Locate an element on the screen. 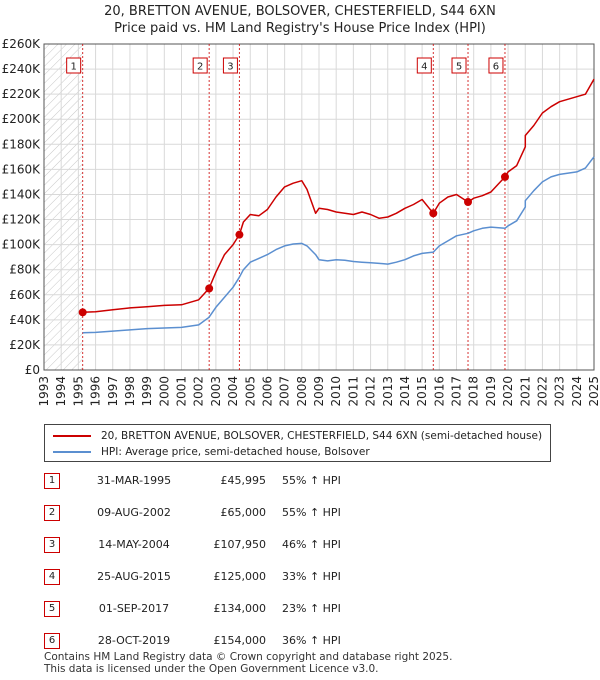  sale-label-text: 4 is located at coordinates (424, 67).